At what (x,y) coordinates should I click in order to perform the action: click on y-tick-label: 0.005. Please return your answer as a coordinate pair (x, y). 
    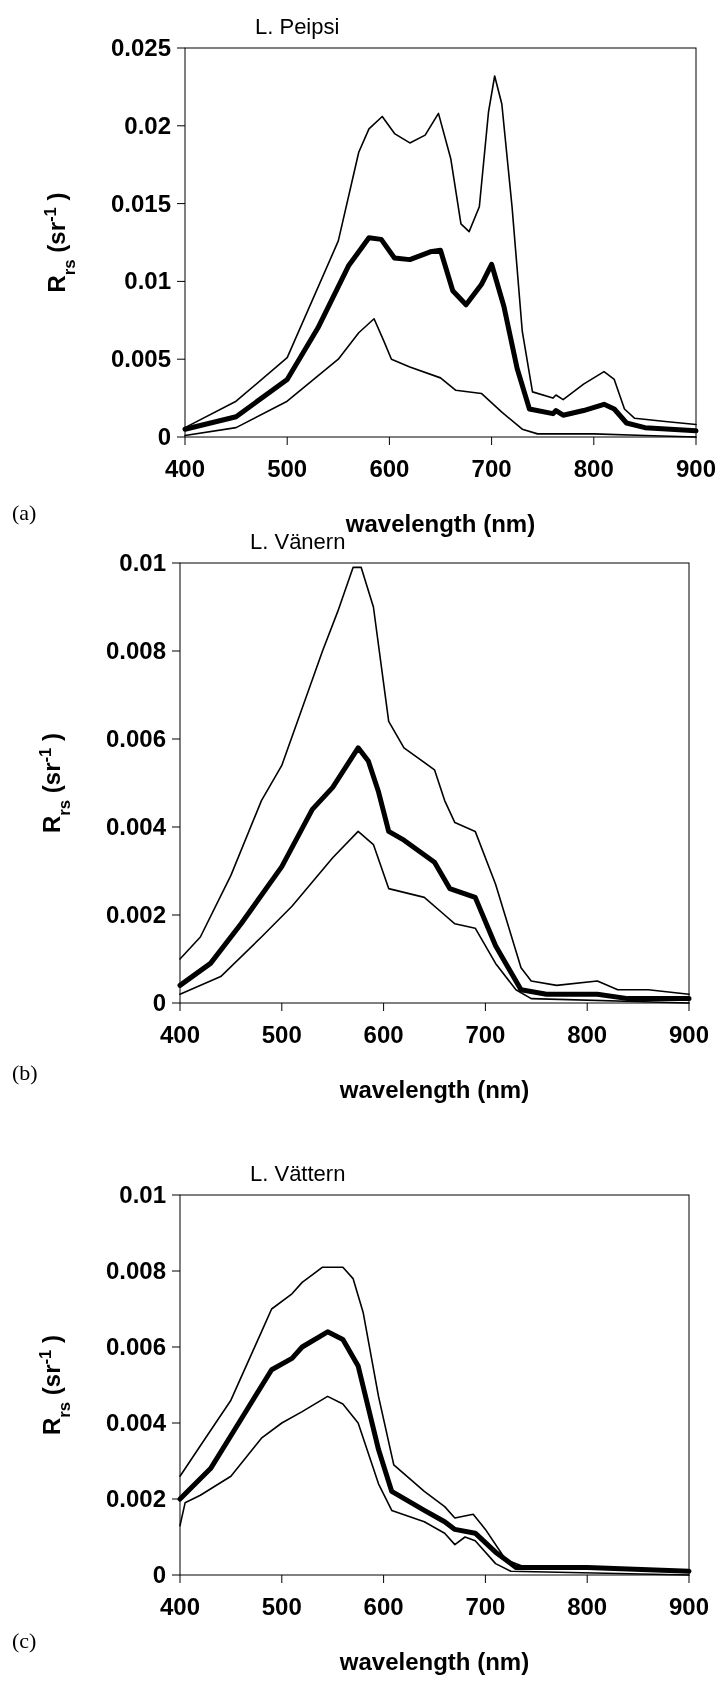
    Looking at the image, I should click on (140, 359).